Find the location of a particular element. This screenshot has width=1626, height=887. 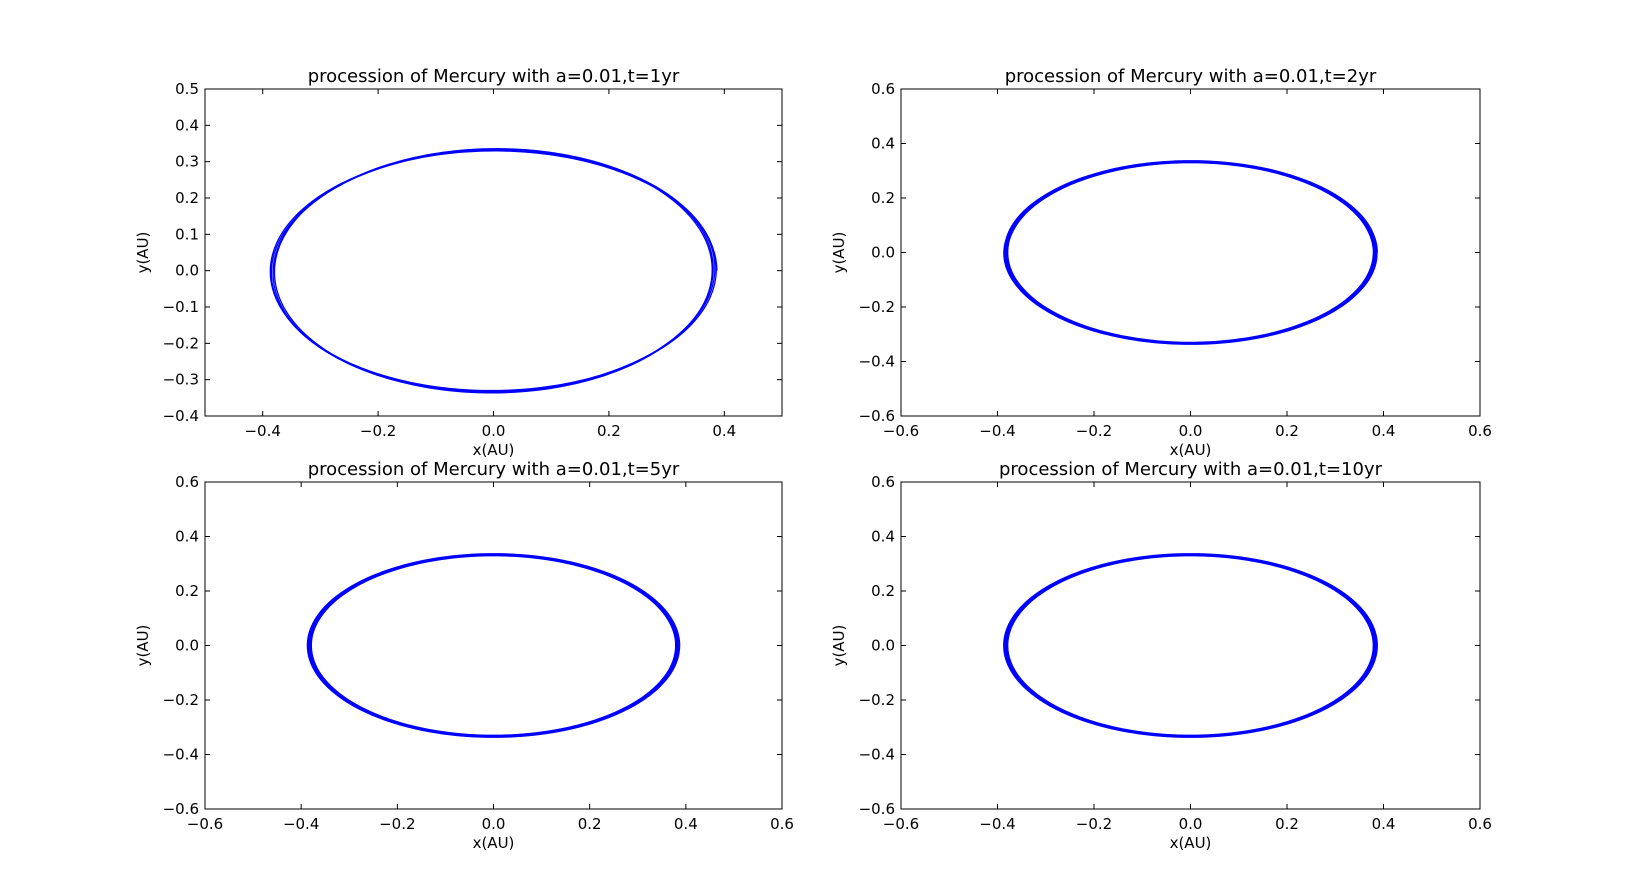

y-tick-label: 0.5 is located at coordinates (187, 89).